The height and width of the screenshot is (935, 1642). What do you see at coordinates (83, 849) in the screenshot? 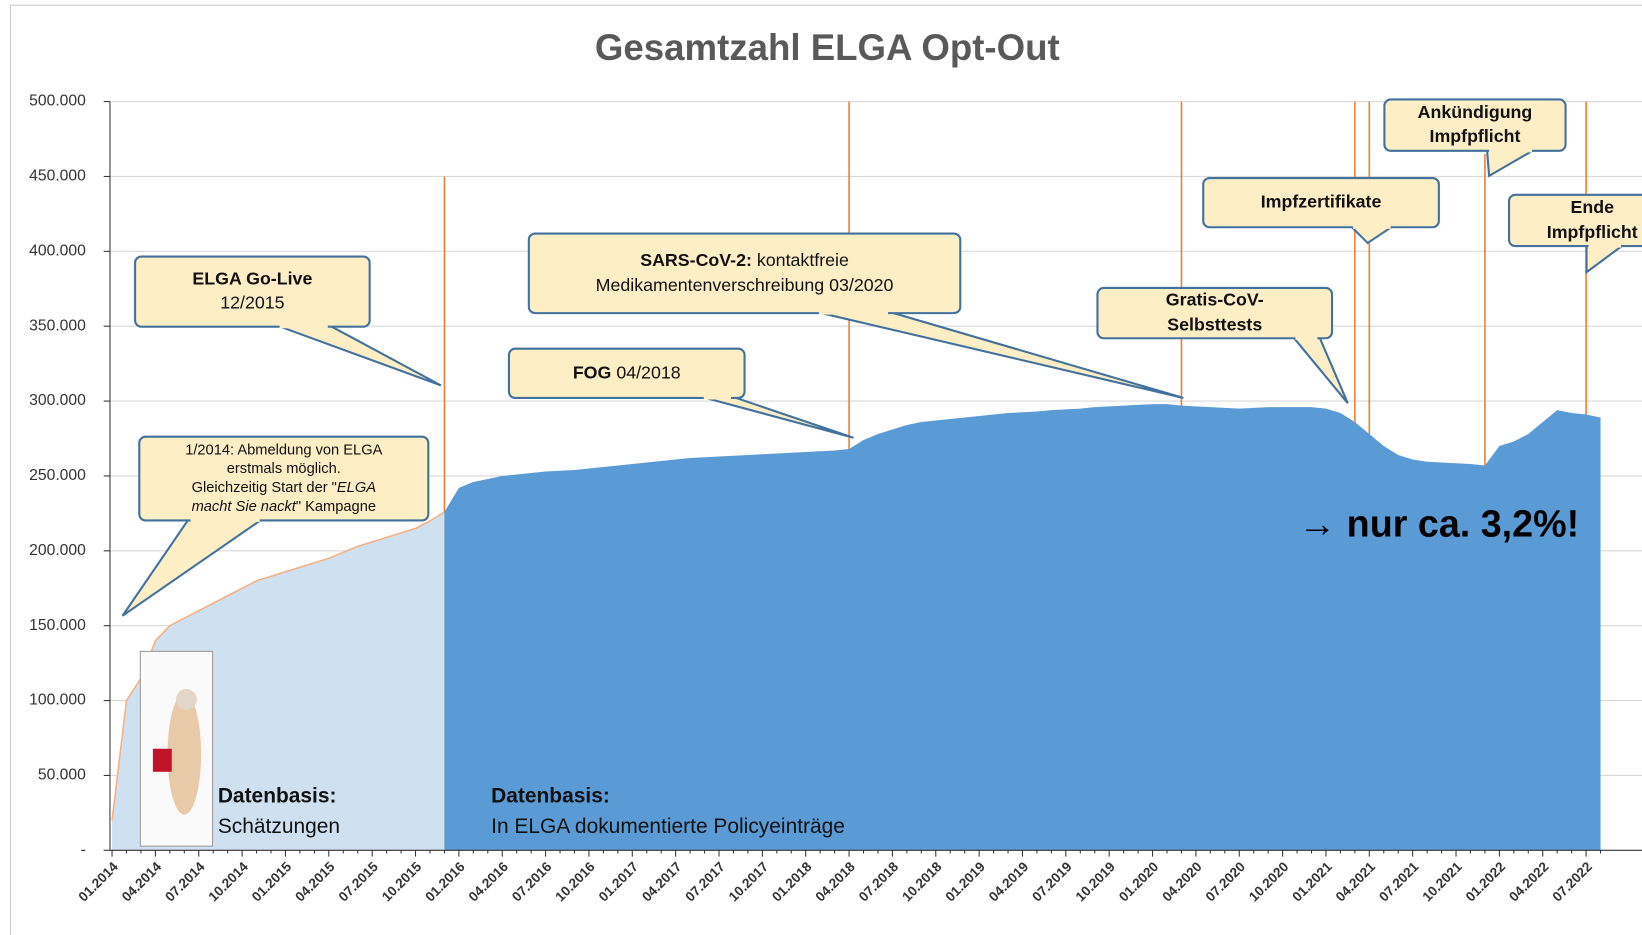
I see `y-tick-label: -` at bounding box center [83, 849].